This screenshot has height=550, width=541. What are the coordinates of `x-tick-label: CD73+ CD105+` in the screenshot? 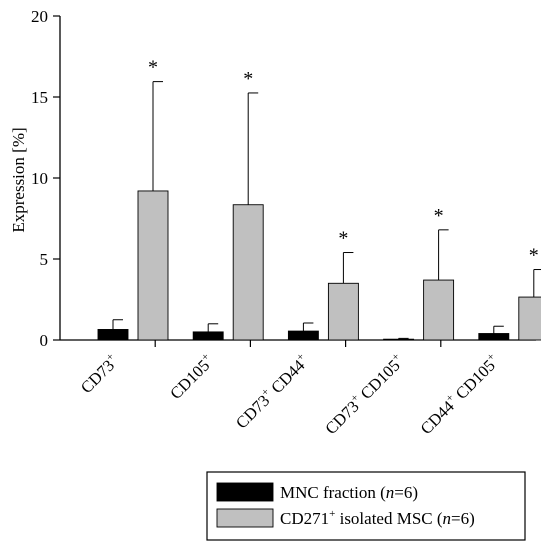 It's located at (364, 394).